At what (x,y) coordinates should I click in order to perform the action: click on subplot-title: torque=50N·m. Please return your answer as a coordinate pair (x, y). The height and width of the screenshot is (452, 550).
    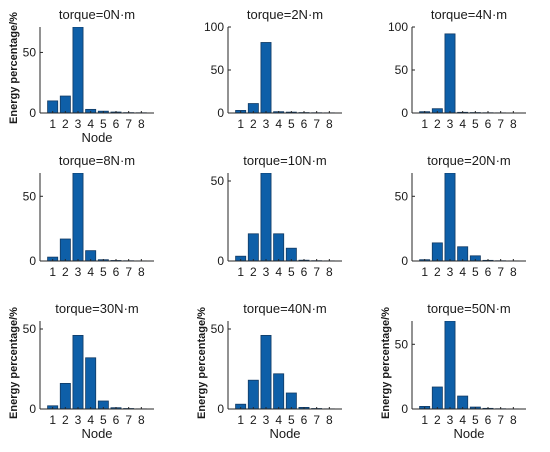
    Looking at the image, I should click on (468, 308).